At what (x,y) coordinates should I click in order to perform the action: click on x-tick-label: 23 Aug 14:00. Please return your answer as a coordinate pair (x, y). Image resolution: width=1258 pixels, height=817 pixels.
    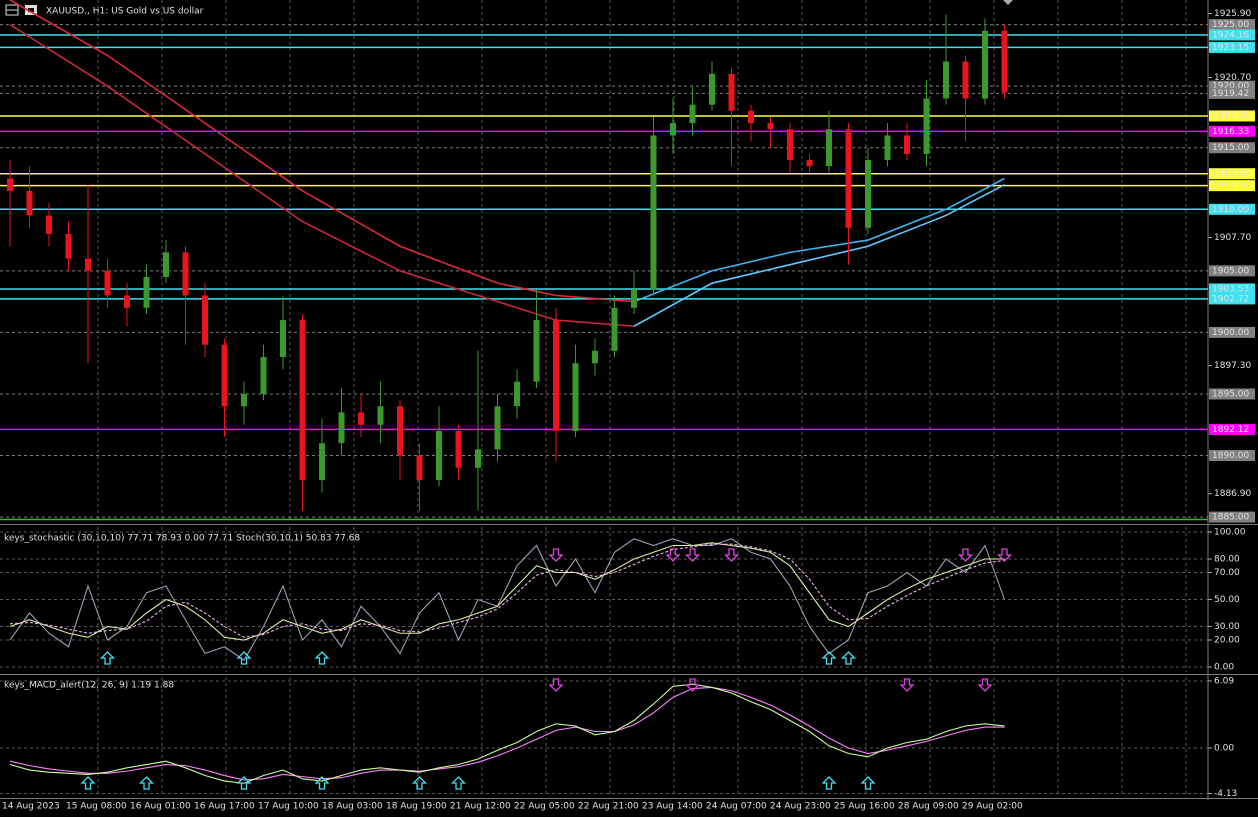
    Looking at the image, I should click on (672, 807).